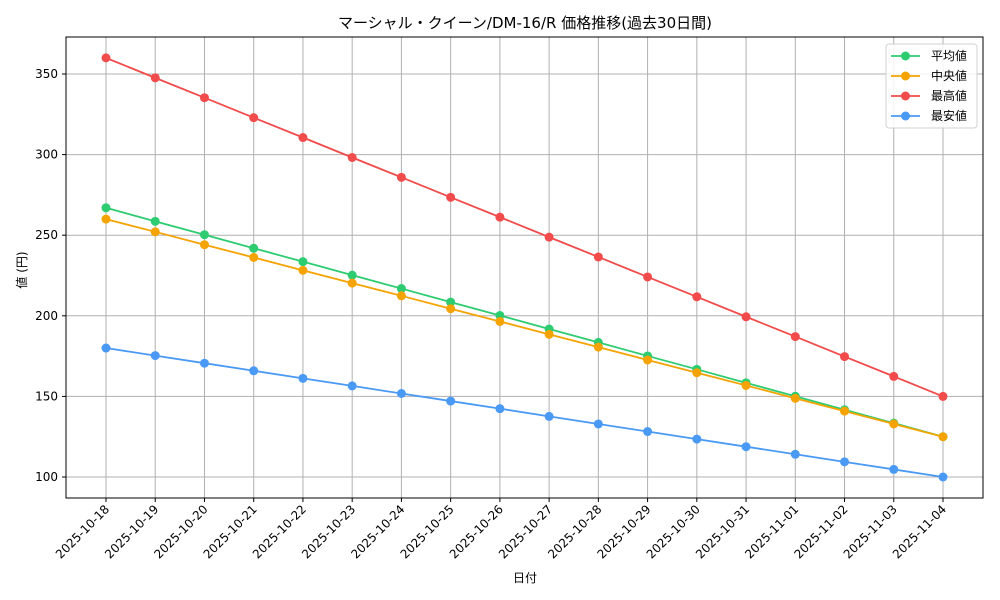 Image resolution: width=1000 pixels, height=600 pixels. What do you see at coordinates (949, 55) in the screenshot?
I see `legend-label: 平均値` at bounding box center [949, 55].